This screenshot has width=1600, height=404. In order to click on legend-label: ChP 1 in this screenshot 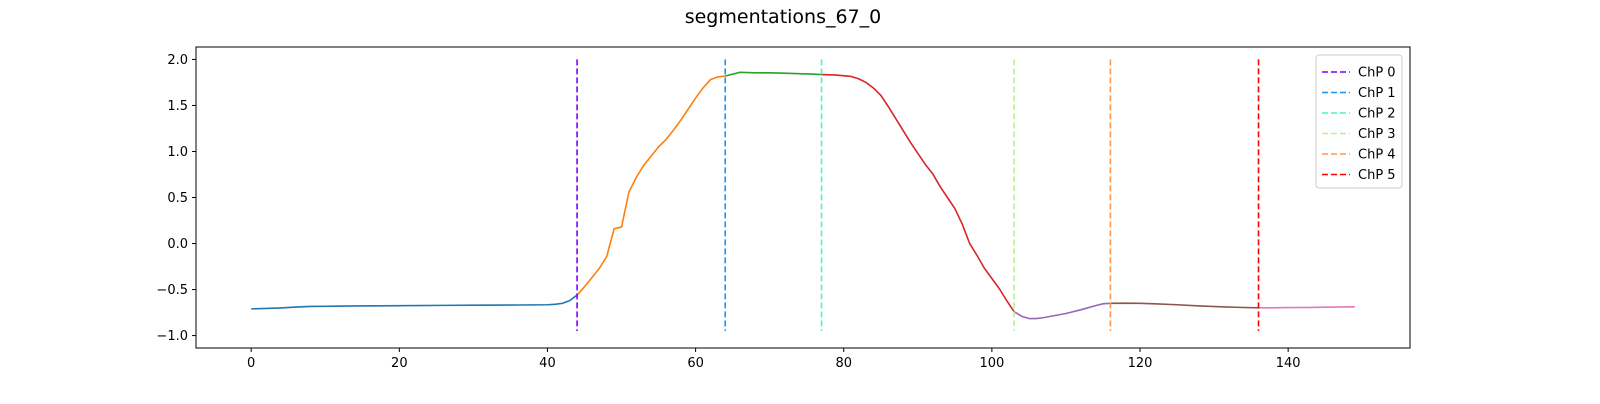, I will do `click(1377, 93)`.